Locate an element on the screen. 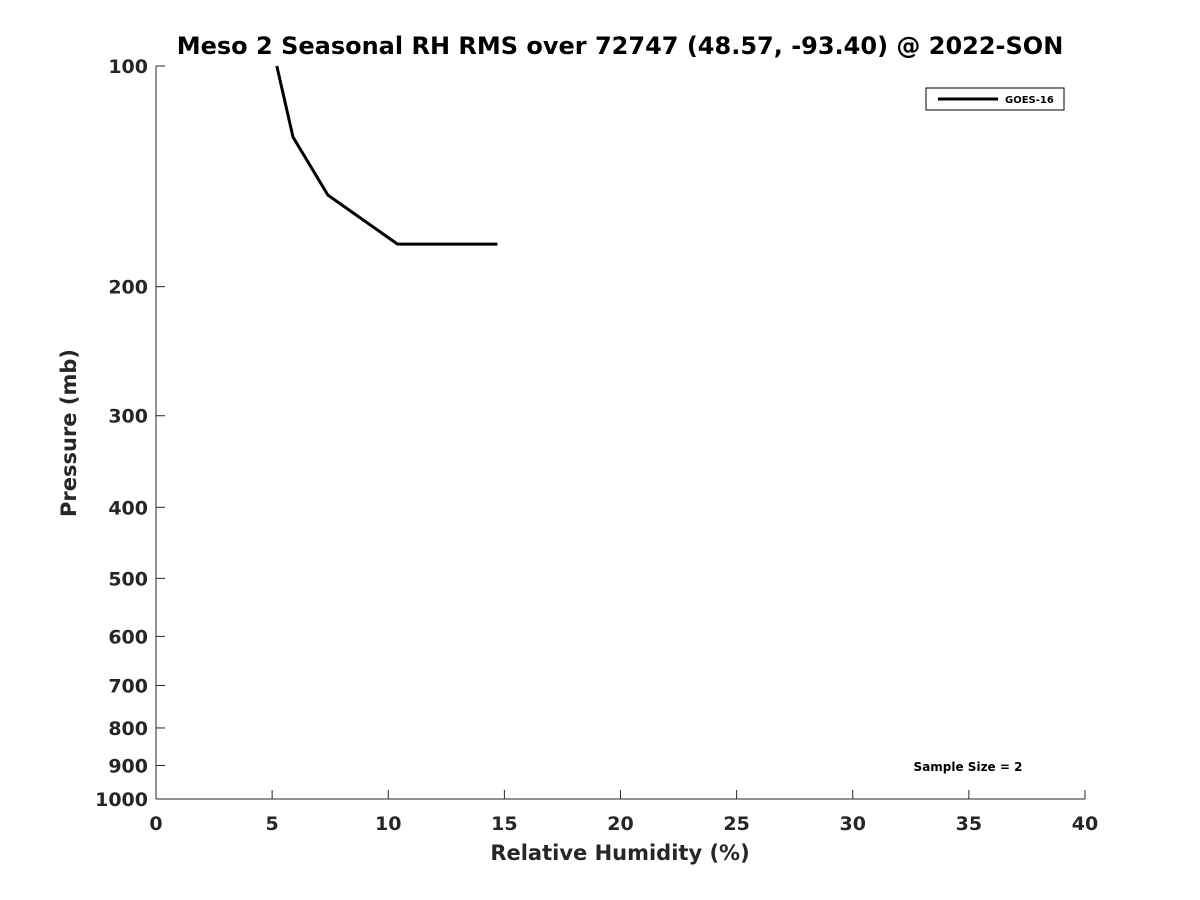 This screenshot has width=1200, height=900. series-layer is located at coordinates (386, 155).